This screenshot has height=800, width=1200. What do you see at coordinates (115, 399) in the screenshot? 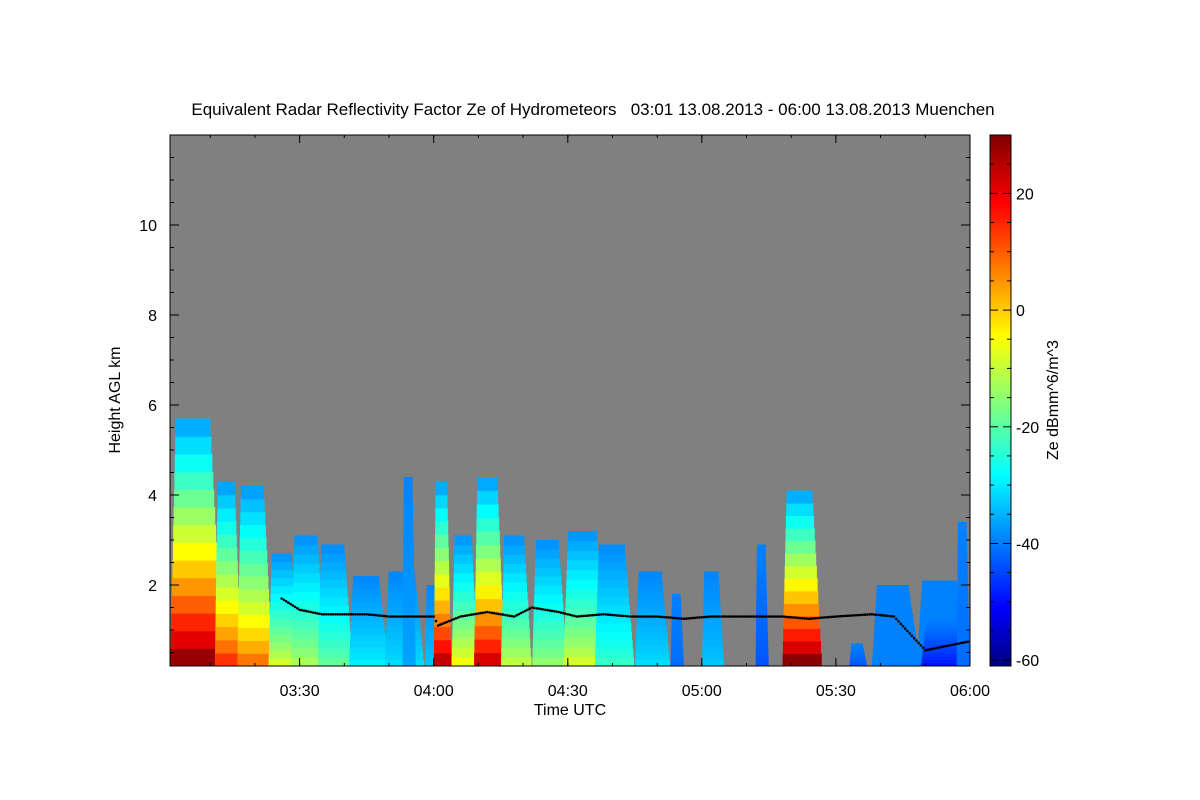
I see `y-axis-label: Height AGL km` at bounding box center [115, 399].